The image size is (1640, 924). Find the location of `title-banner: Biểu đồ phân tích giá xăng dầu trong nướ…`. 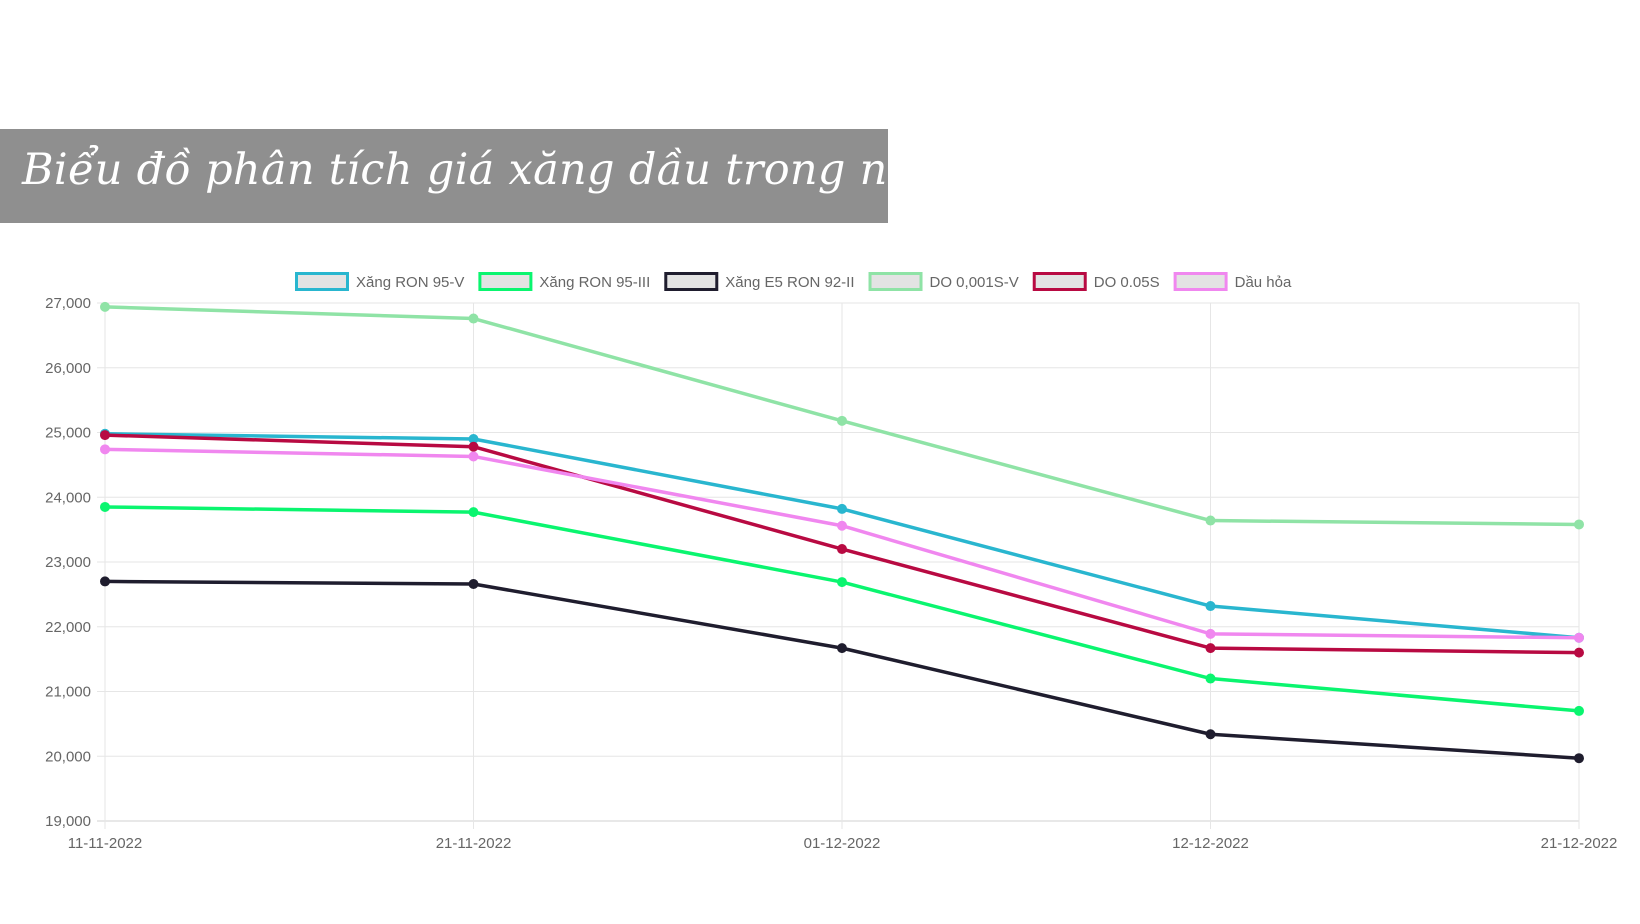

title-banner: Biểu đồ phân tích giá xăng dầu trong nướ… is located at coordinates (483, 176).